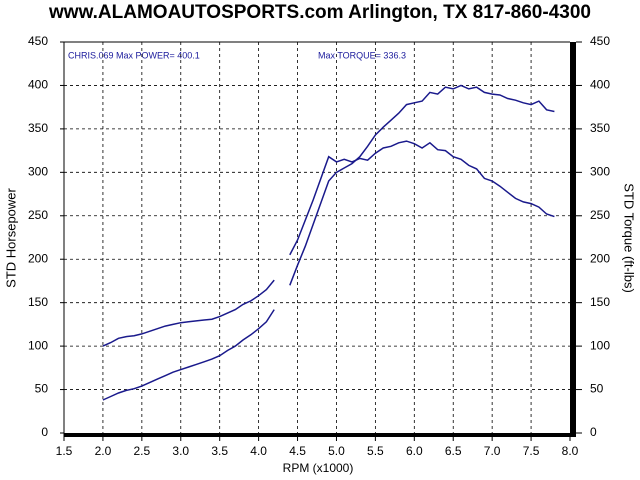 The width and height of the screenshot is (640, 480). Describe the element at coordinates (38, 258) in the screenshot. I see `y-tick-label: 200` at that location.